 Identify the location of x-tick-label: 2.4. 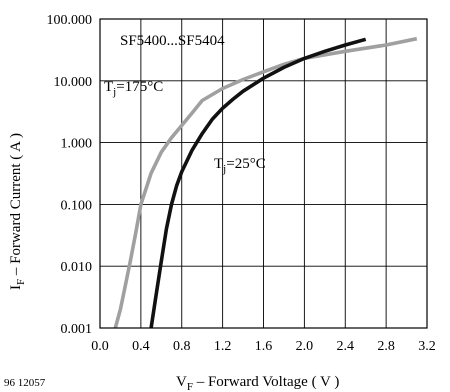
(346, 346).